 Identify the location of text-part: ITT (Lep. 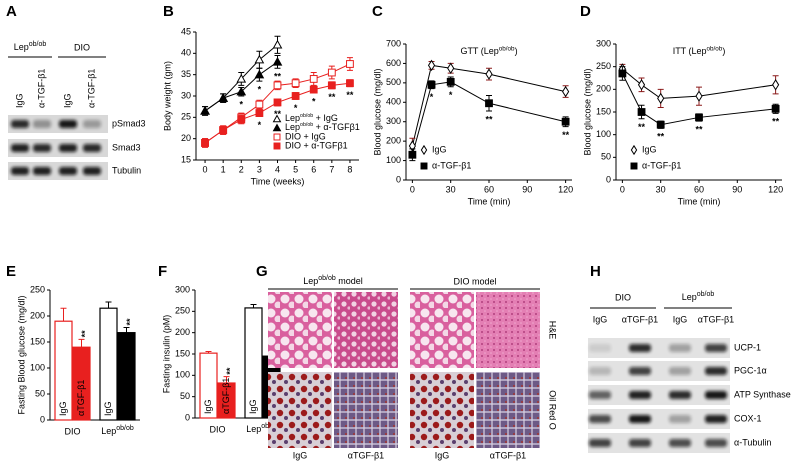
(690, 51).